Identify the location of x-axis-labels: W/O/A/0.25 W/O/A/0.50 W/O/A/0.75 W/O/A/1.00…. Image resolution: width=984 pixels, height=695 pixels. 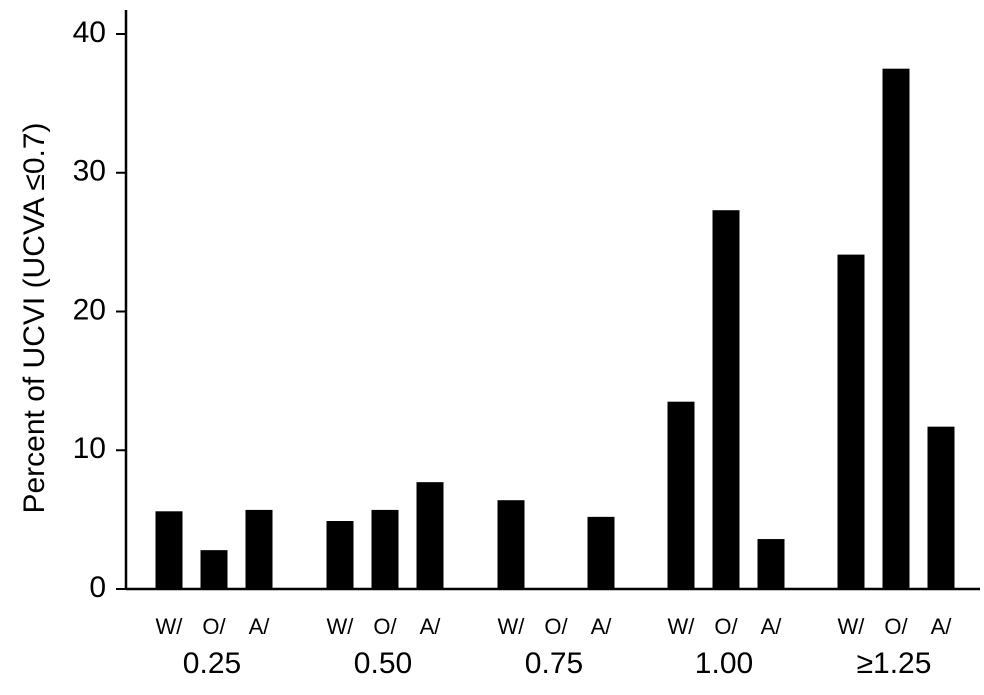
(554, 647).